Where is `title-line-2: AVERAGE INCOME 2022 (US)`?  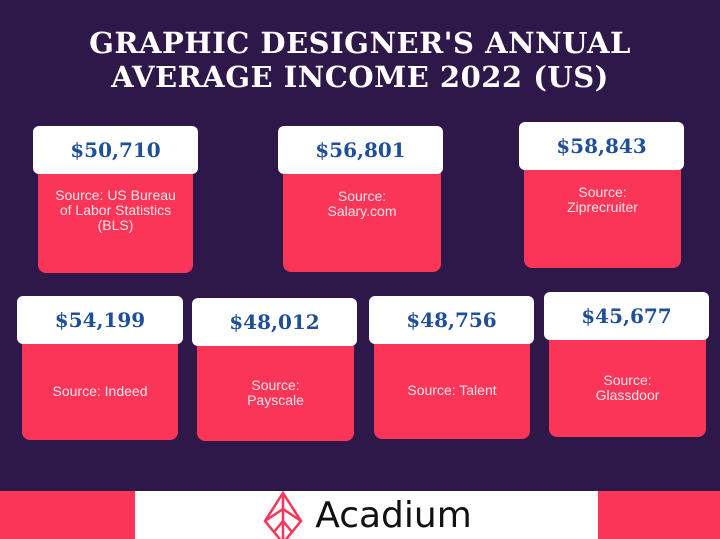
title-line-2: AVERAGE INCOME 2022 (US) is located at coordinates (360, 77).